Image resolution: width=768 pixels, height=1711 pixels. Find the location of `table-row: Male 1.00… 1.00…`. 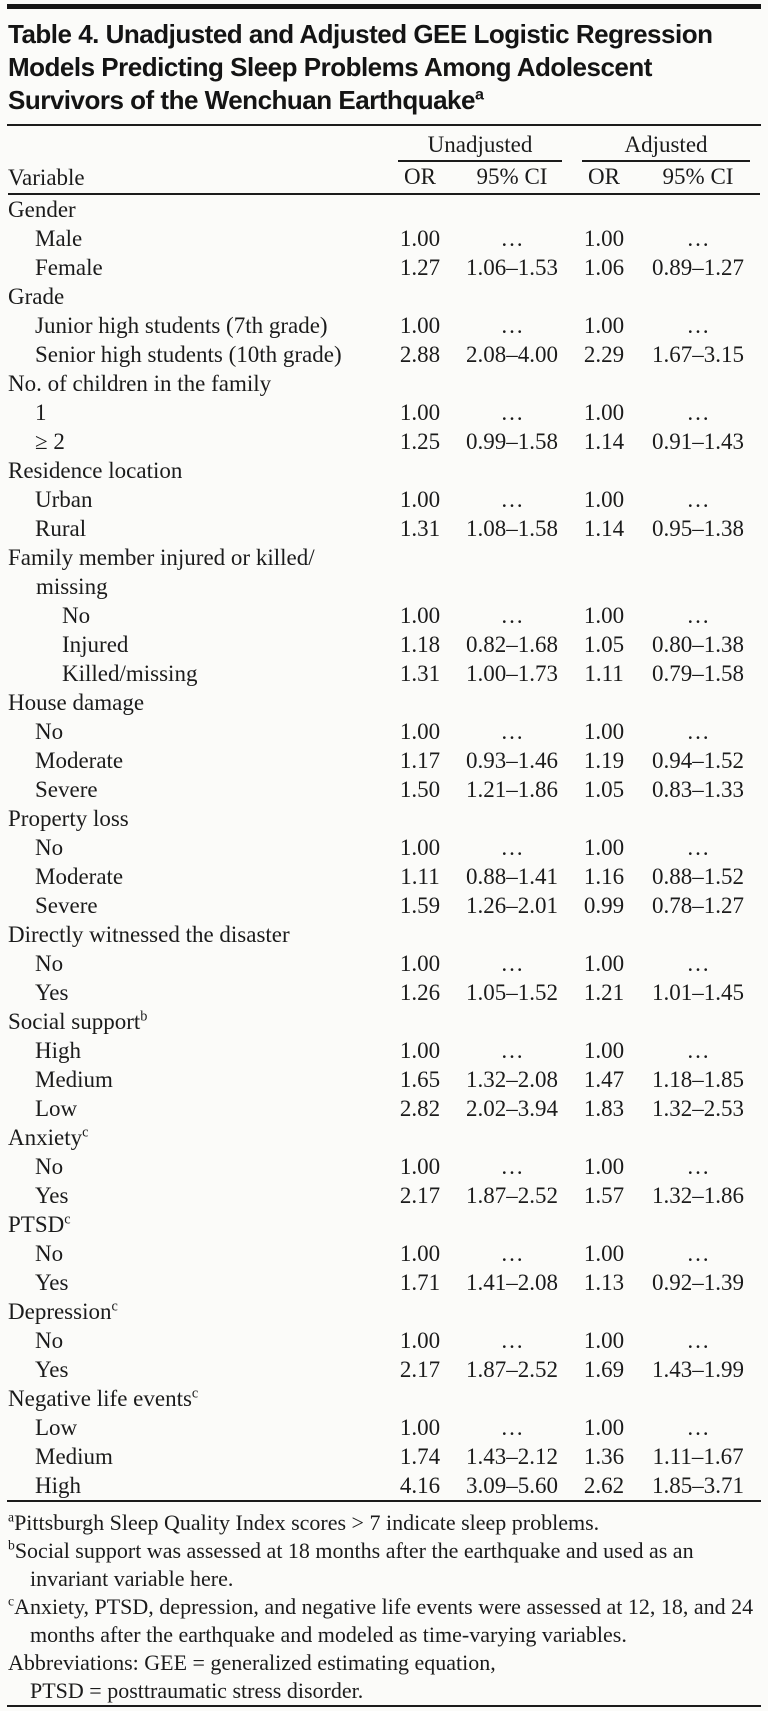

table-row: Male 1.00… 1.00… is located at coordinates (384, 238).